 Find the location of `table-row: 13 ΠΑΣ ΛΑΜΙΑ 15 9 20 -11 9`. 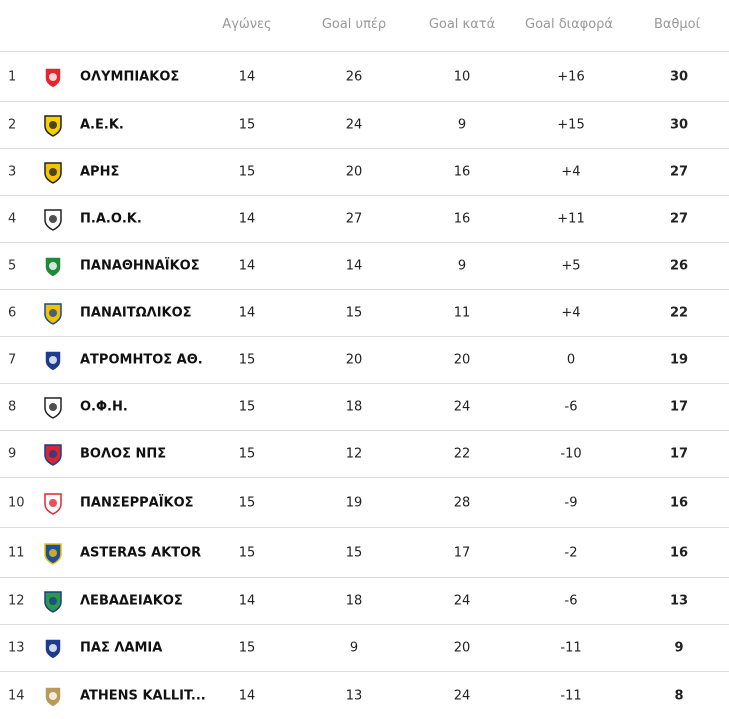

table-row: 13 ΠΑΣ ΛΑΜΙΑ 15 9 20 -11 9 is located at coordinates (364, 648).